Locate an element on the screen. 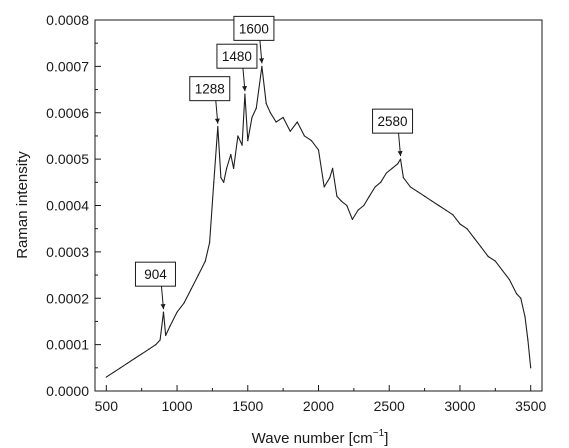 Image resolution: width=569 pixels, height=448 pixels. x-axis-ticks: 500 1000 1500 2000 2500 3000 3500 is located at coordinates (320, 399).